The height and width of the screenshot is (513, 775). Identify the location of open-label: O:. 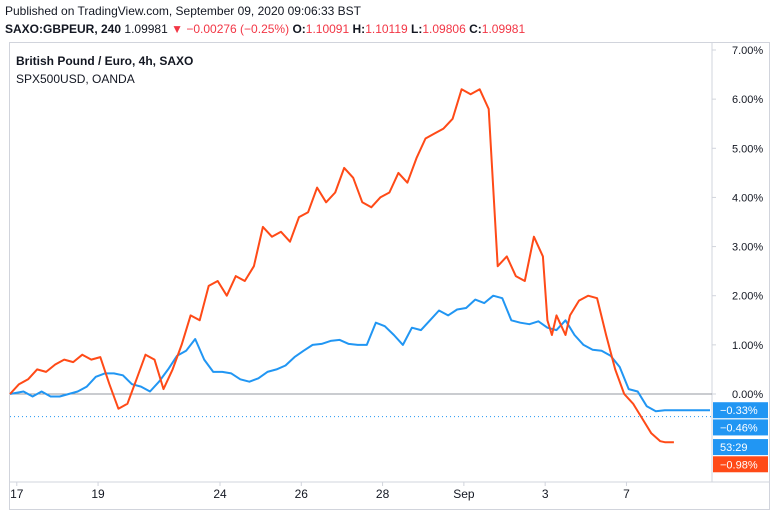
(299, 29).